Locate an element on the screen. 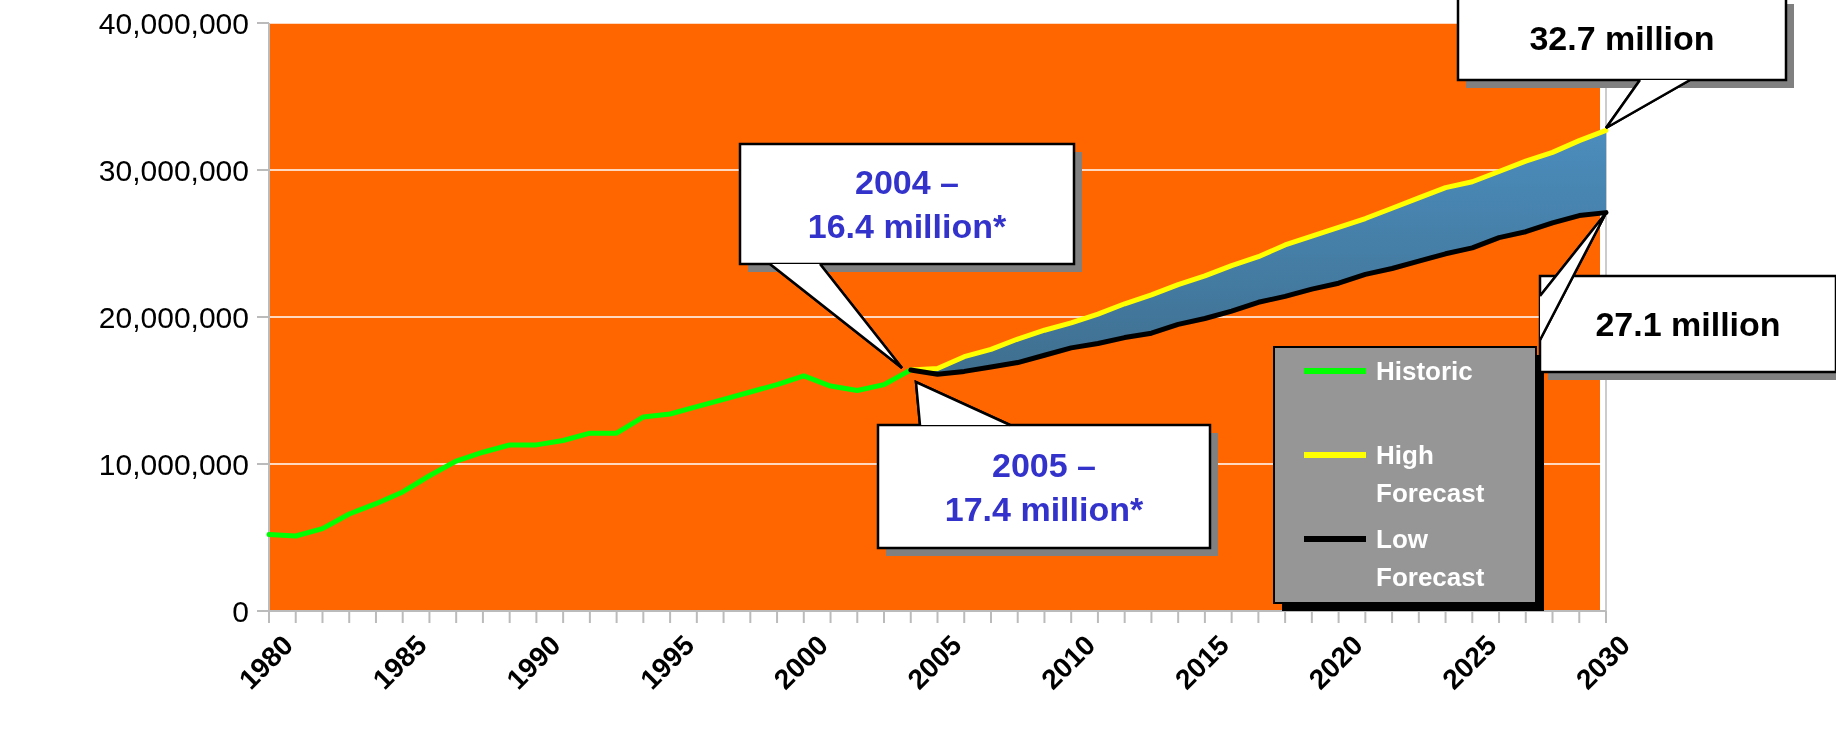 This screenshot has width=1836, height=737. legend-label: High Forecast is located at coordinates (1430, 474).